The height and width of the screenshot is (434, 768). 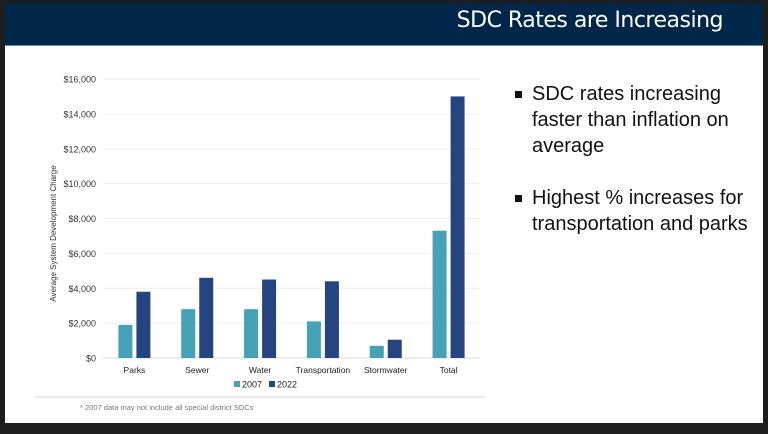 What do you see at coordinates (251, 333) in the screenshot?
I see `bar-2007-water` at bounding box center [251, 333].